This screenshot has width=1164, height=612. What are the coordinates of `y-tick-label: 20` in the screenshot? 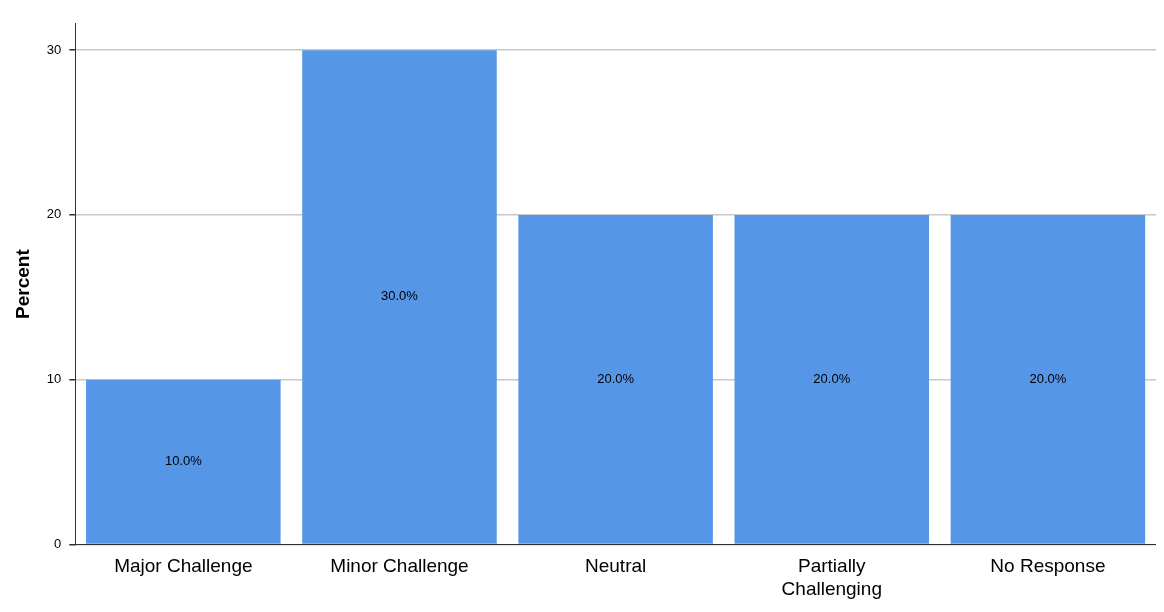 It's located at (54, 214).